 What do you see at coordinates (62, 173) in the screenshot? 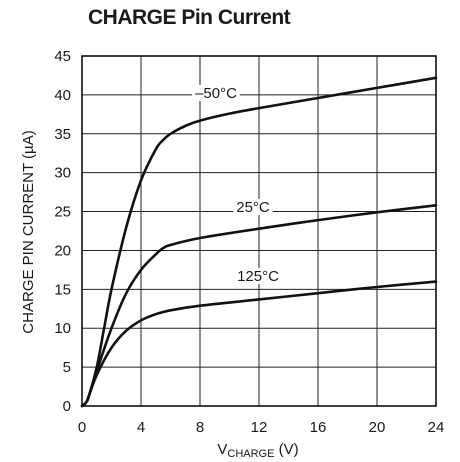
I see `y-tick-label: 30` at bounding box center [62, 173].